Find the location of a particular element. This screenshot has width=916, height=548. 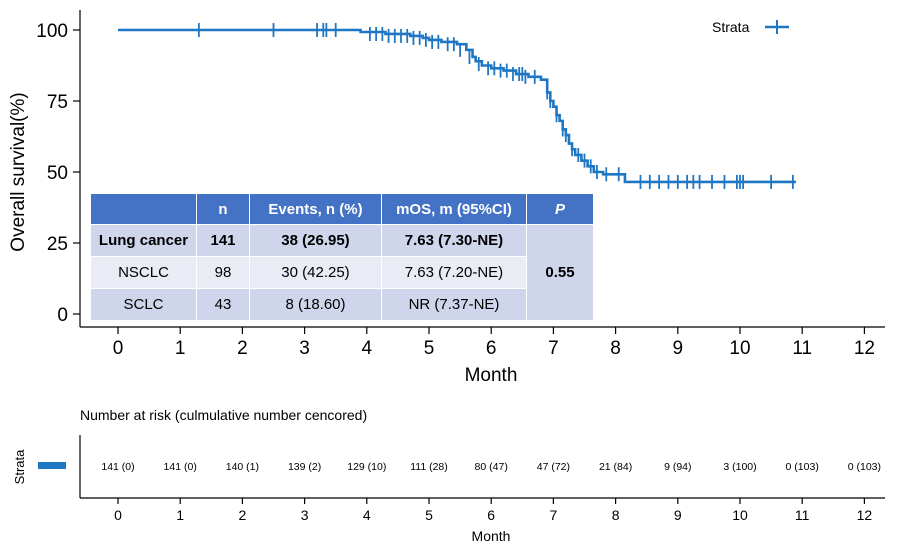

x-tick-label: 2 is located at coordinates (242, 348).